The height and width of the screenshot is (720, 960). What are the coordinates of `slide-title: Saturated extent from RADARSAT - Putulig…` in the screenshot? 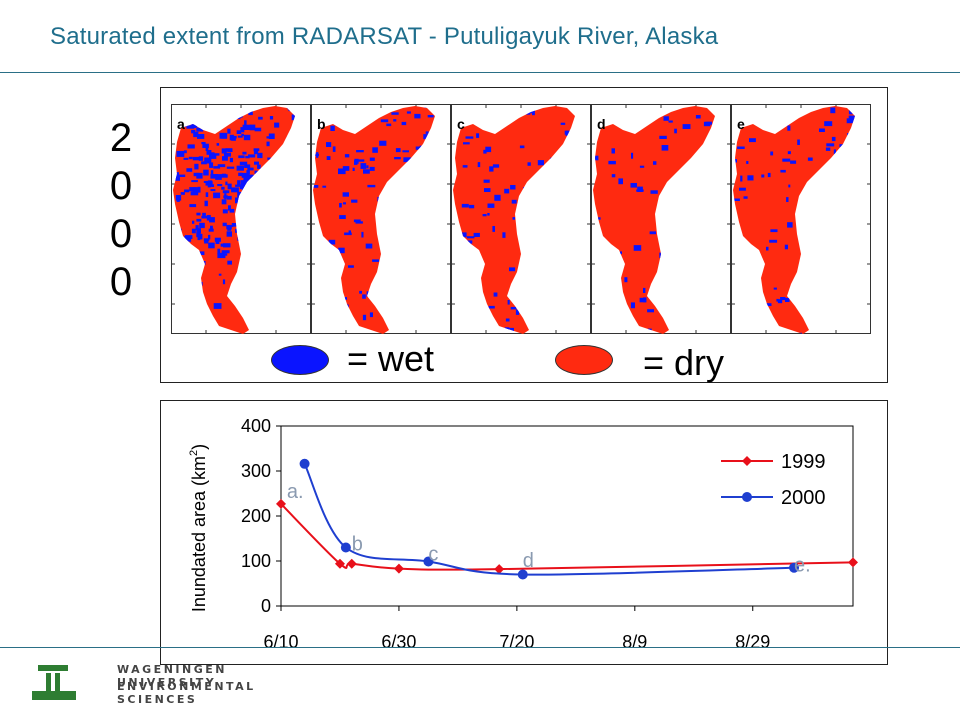 It's located at (384, 36).